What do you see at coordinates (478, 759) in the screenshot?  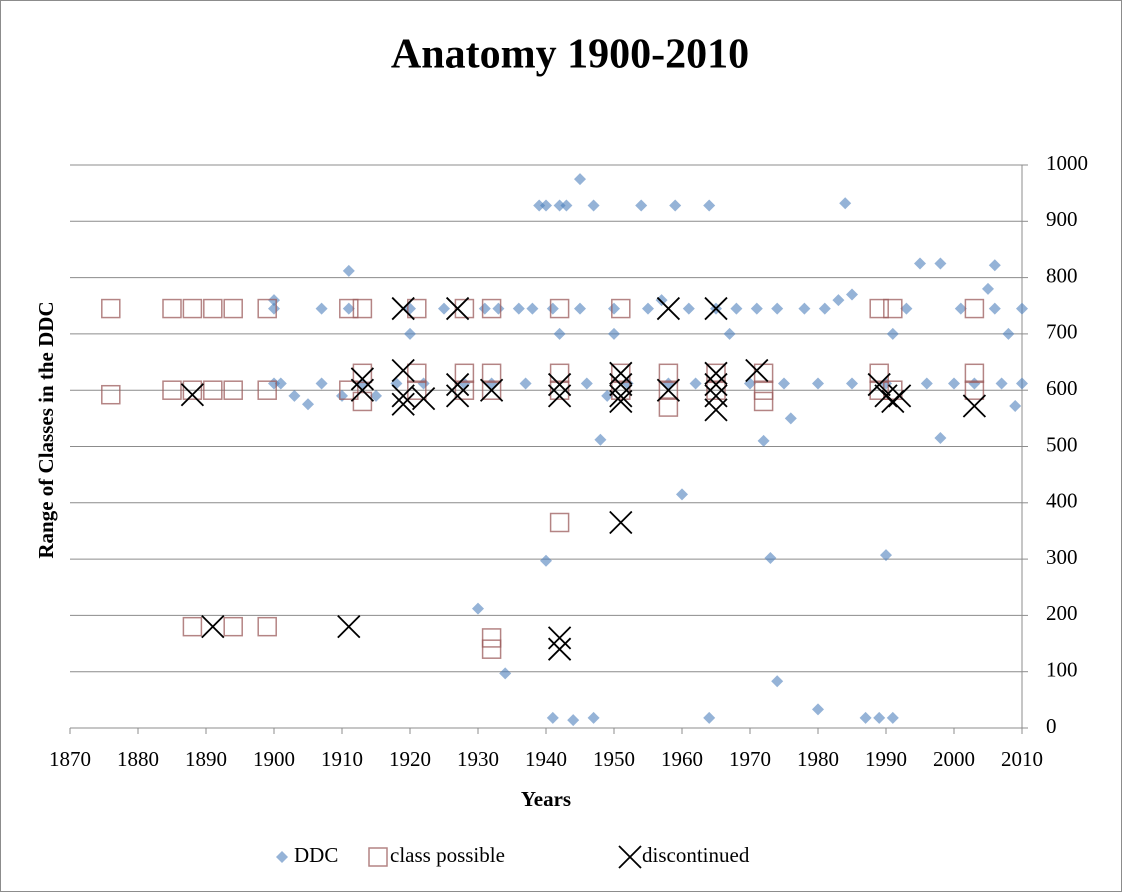 I see `x-tick-label: 1930` at bounding box center [478, 759].